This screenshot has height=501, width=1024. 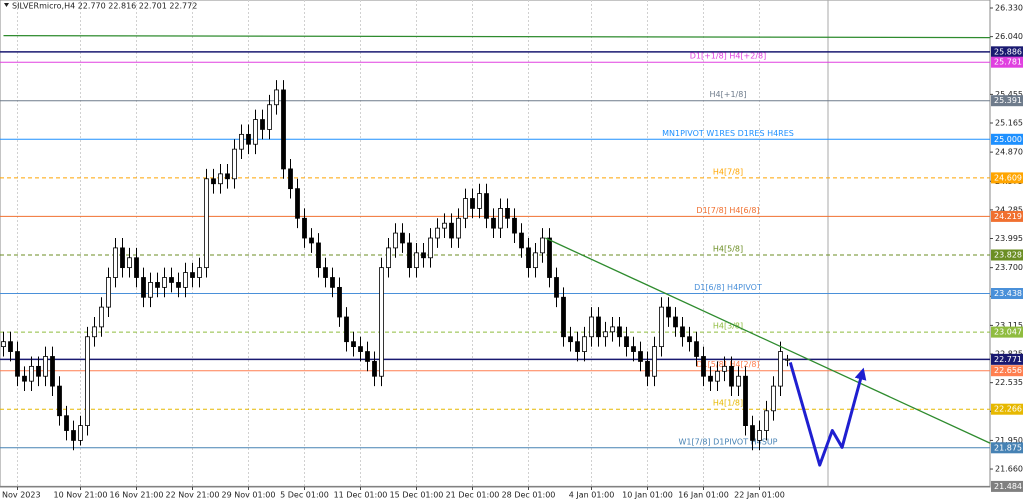 I want to click on x-tick-label: 11 Dec 01:00, so click(x=361, y=495).